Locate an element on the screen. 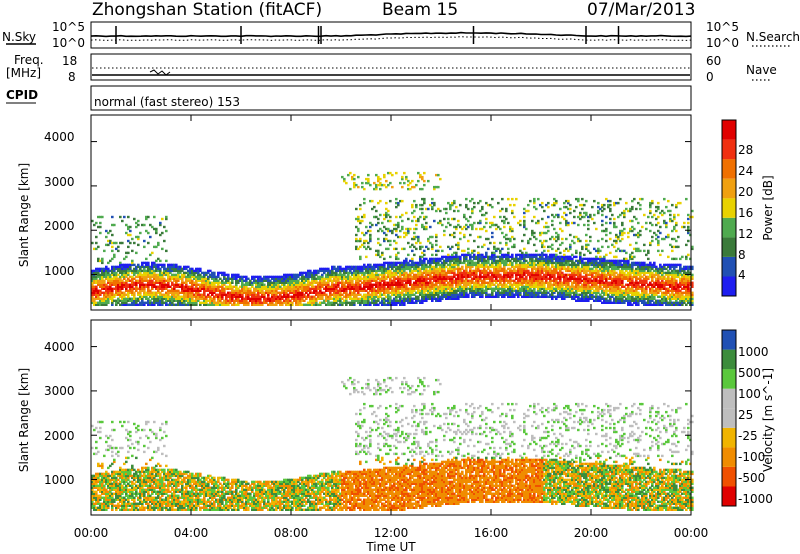  noise-sky-trace is located at coordinates (391, 34).